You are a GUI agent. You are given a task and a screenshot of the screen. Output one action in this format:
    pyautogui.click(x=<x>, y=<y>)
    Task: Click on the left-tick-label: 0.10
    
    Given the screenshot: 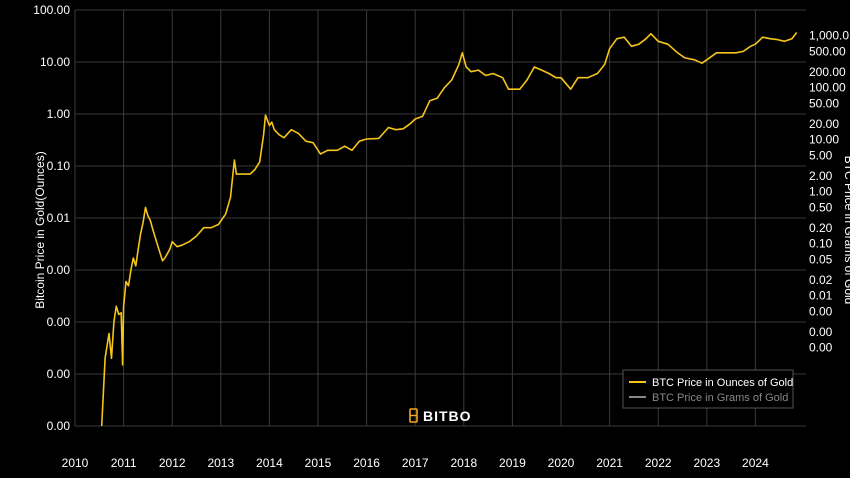 What is the action you would take?
    pyautogui.click(x=59, y=166)
    